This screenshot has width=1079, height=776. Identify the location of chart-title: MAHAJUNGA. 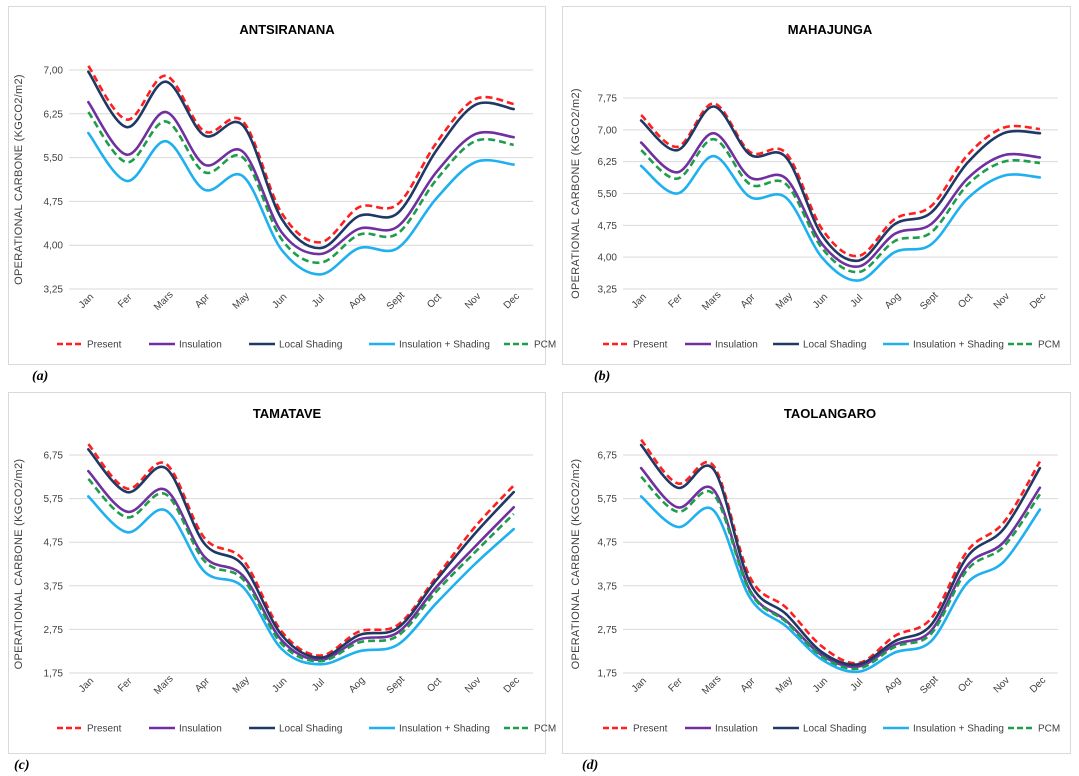
(830, 29).